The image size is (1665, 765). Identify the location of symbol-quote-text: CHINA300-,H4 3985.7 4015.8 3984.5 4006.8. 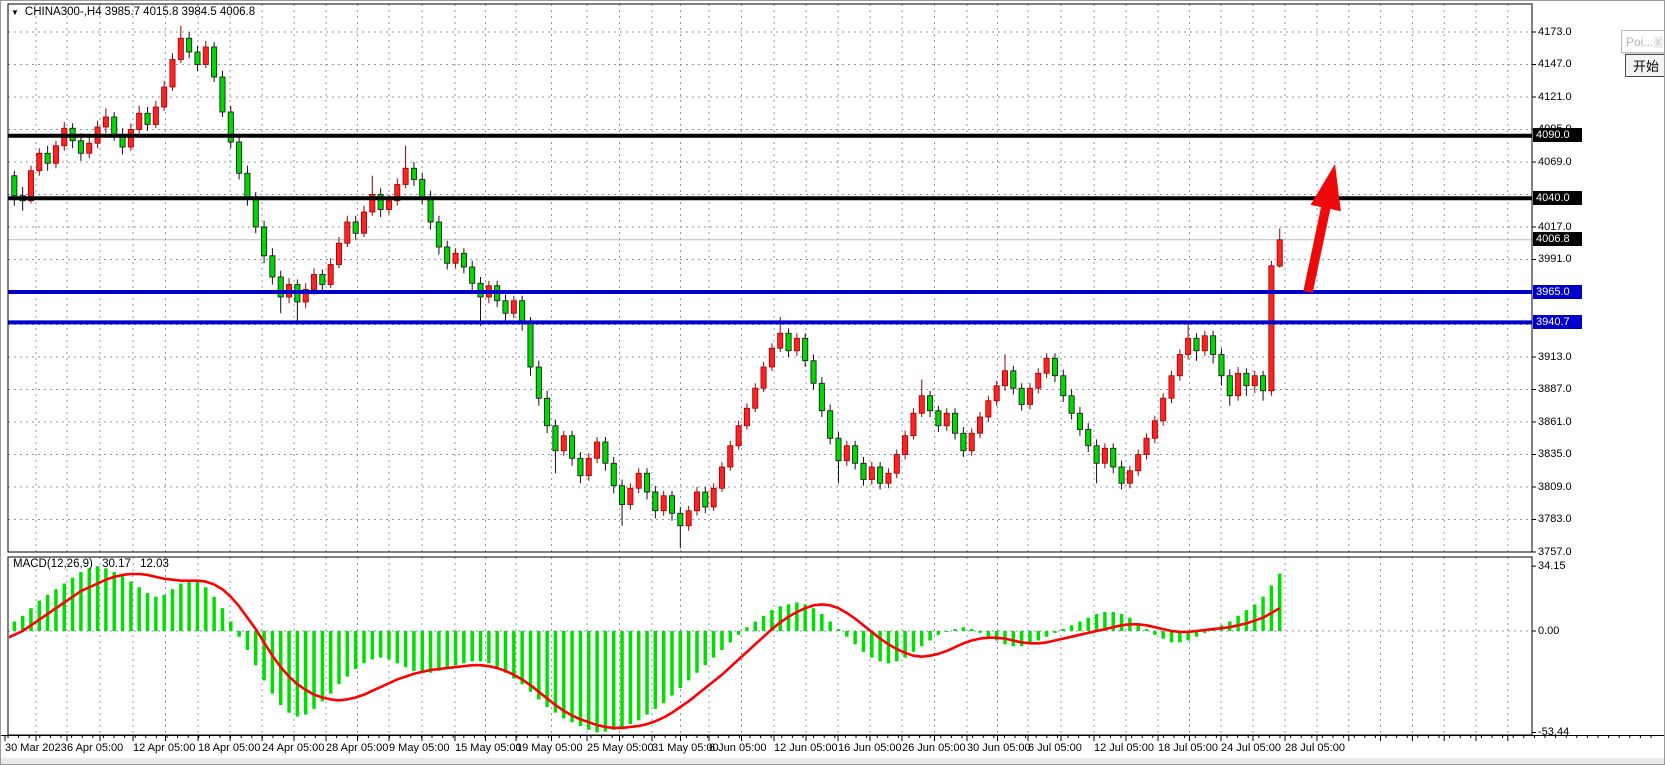
(140, 12).